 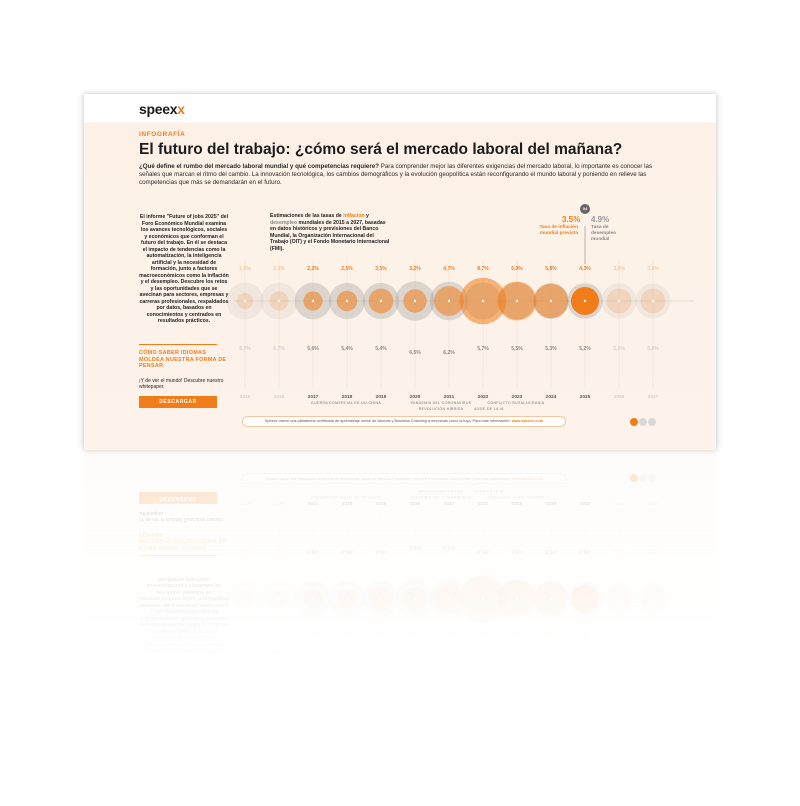 What do you see at coordinates (162, 109) in the screenshot?
I see `speexx-logo: speexx` at bounding box center [162, 109].